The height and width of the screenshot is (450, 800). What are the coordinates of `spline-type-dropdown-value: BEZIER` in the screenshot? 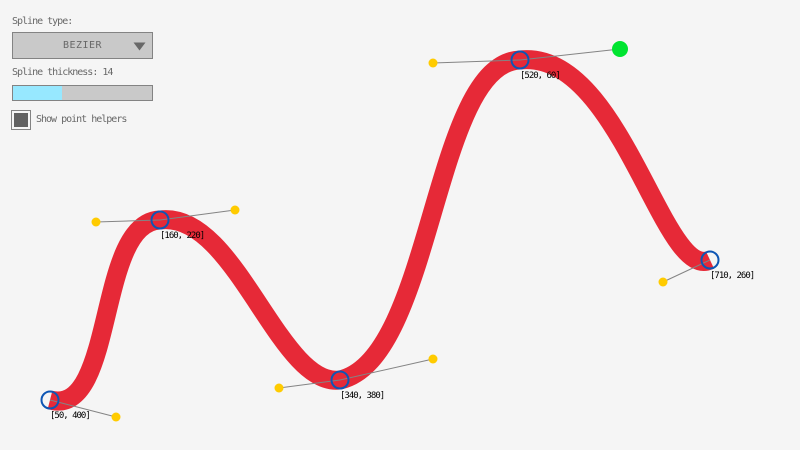 It's located at (82, 45).